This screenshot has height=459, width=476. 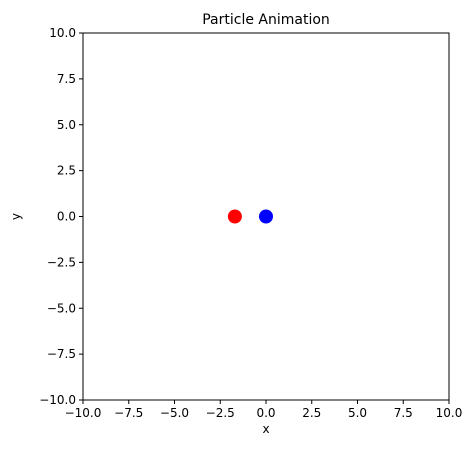 I want to click on y-tick-label: 10.0, so click(x=62, y=33).